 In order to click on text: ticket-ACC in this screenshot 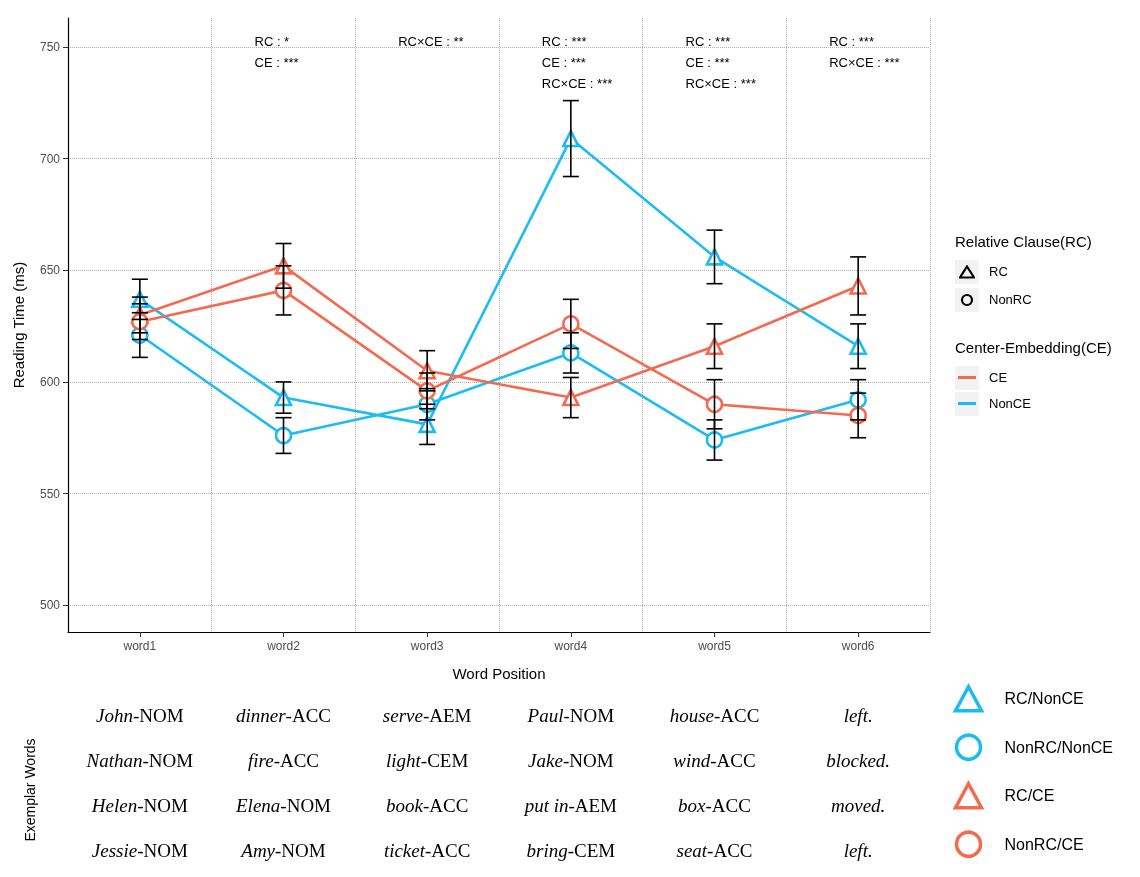, I will do `click(427, 850)`.